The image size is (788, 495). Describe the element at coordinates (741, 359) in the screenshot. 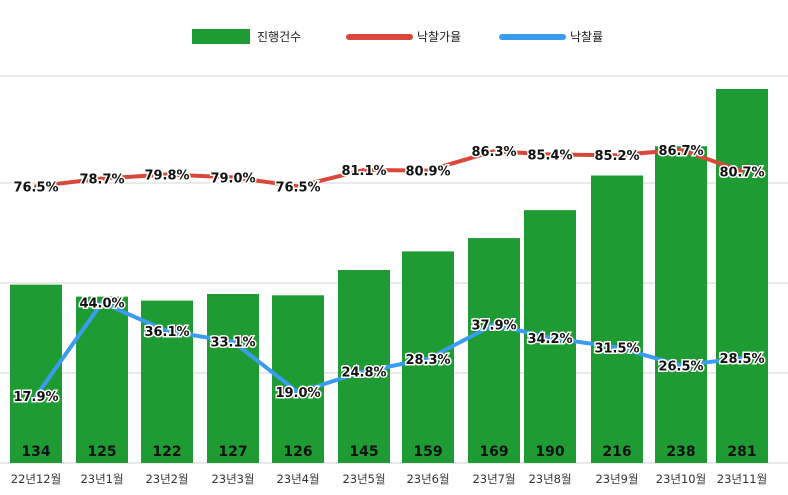

I see `sale-rate-point-label: 28.5%` at that location.